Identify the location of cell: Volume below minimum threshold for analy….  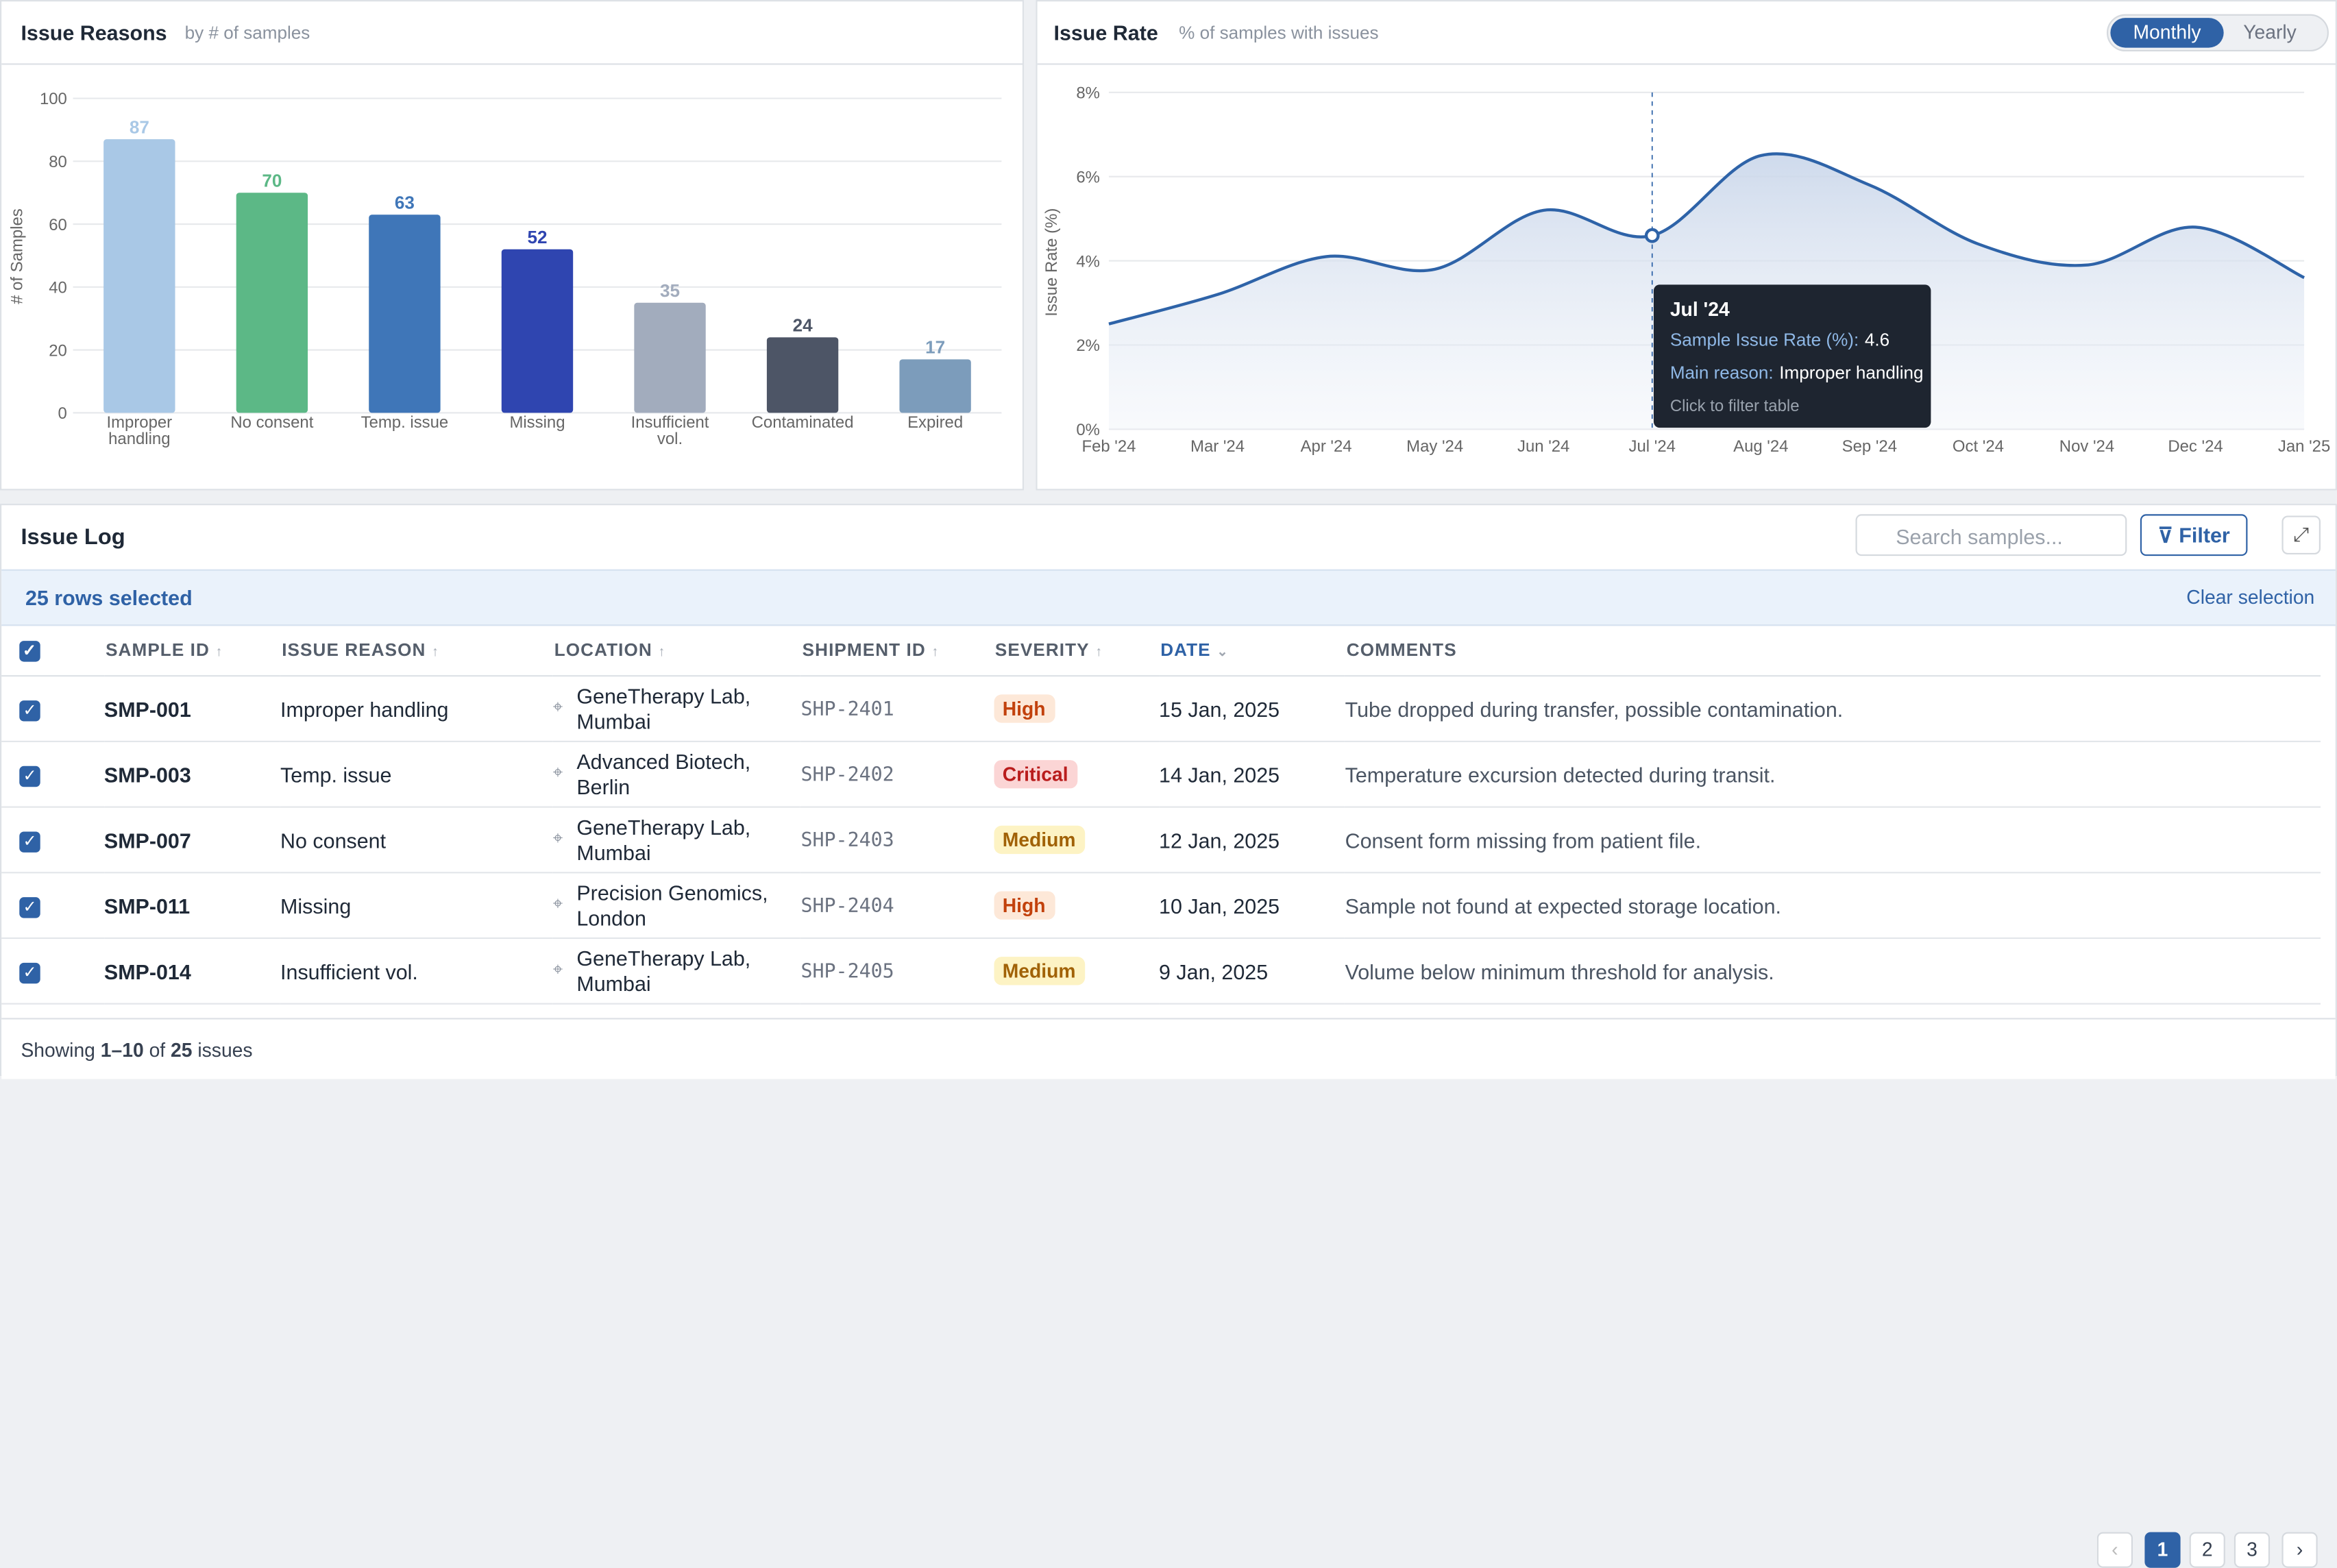
(1833, 971).